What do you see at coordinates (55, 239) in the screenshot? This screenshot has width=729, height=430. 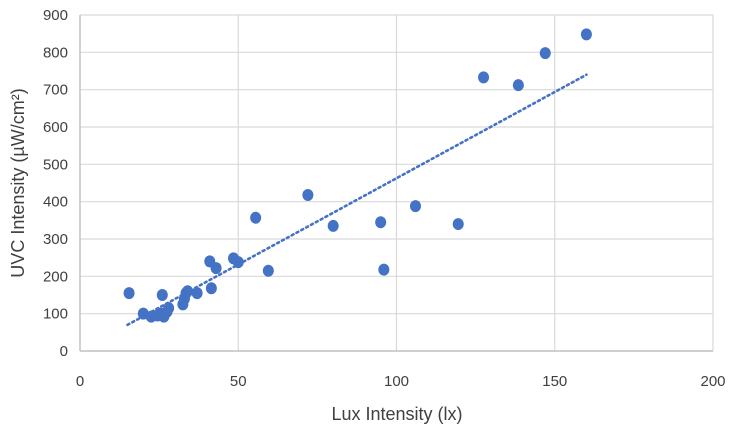 I see `y-tick-label: 300` at bounding box center [55, 239].